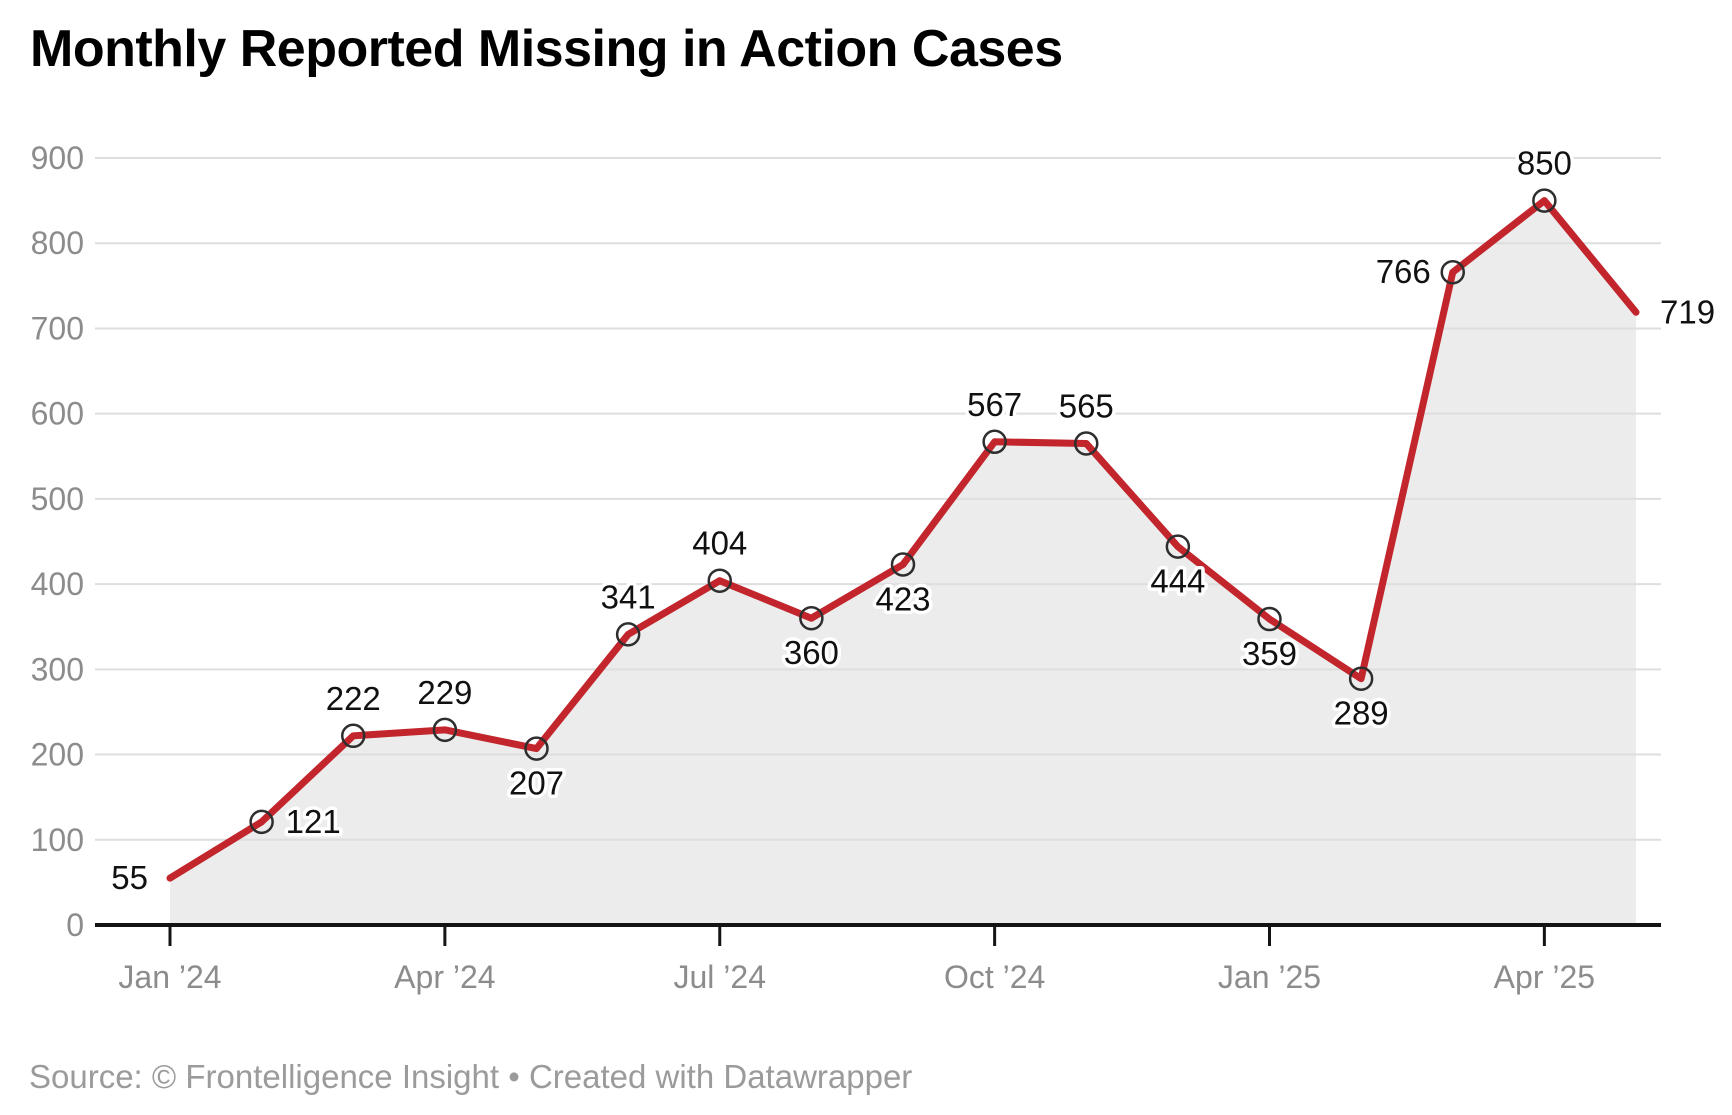  I want to click on x-tick-label: Jul ’24, so click(720, 977).